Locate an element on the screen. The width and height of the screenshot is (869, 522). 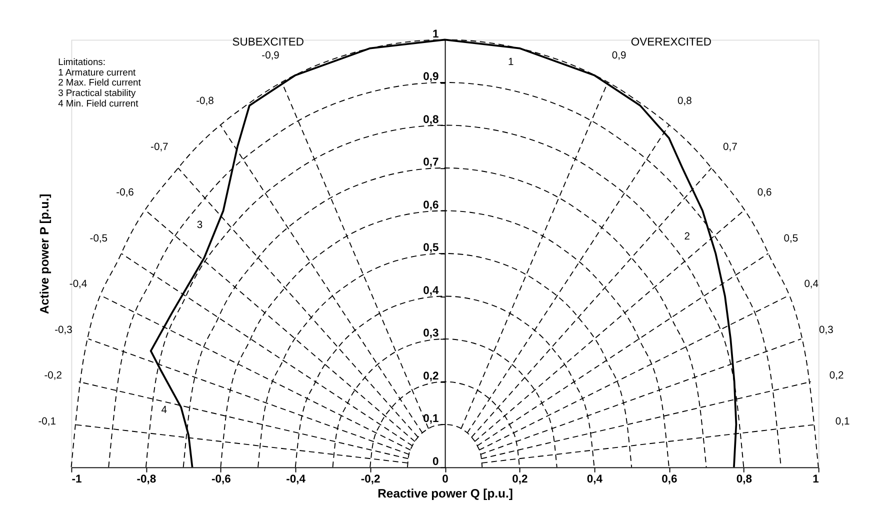
y-tick-label: 0,9 is located at coordinates (431, 77).